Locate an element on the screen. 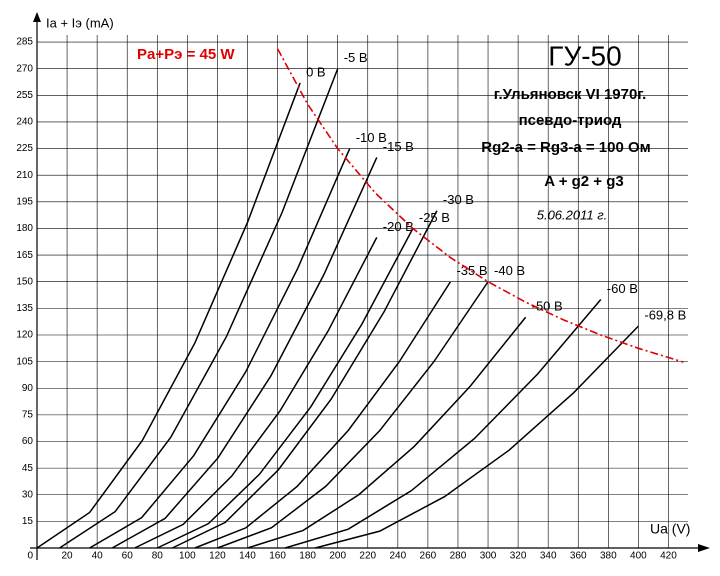  x-tick-label: 220 is located at coordinates (367, 556).